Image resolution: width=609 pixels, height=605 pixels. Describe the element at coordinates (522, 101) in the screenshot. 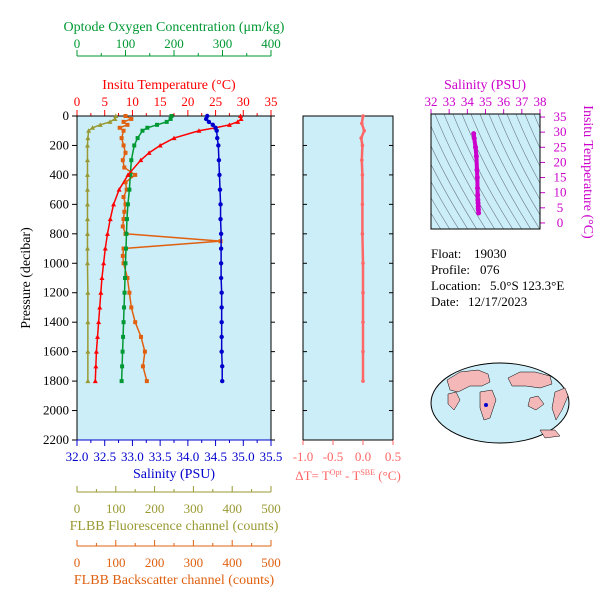

I see `ts-salinity-tick-label: 37` at that location.